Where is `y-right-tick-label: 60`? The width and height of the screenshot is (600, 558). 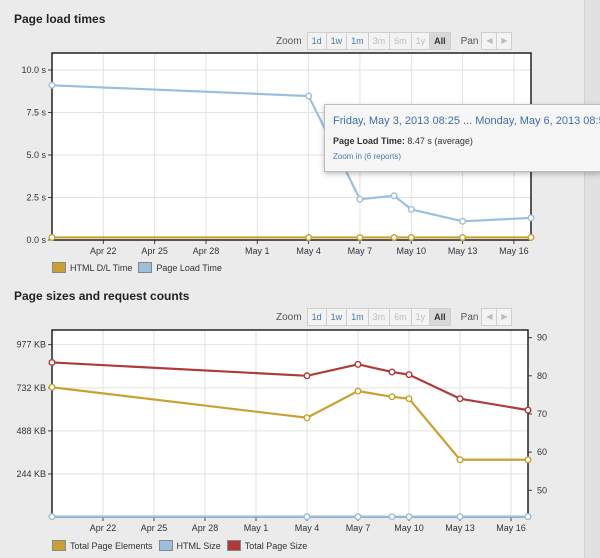
y-right-tick-label: 60 is located at coordinates (542, 452).